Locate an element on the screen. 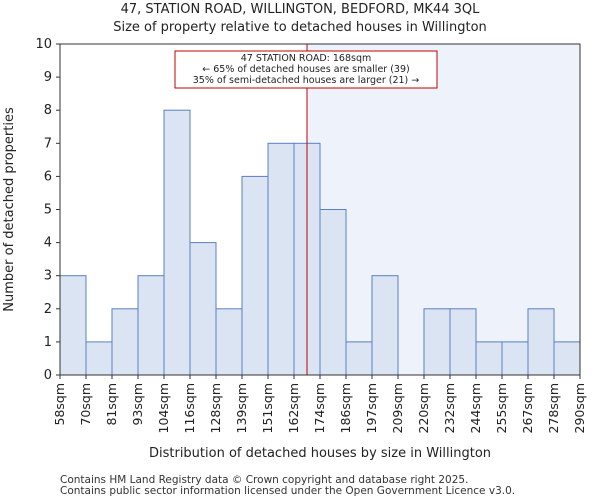  annotation-line: 47 STATION ROAD: 168sqm is located at coordinates (306, 58).